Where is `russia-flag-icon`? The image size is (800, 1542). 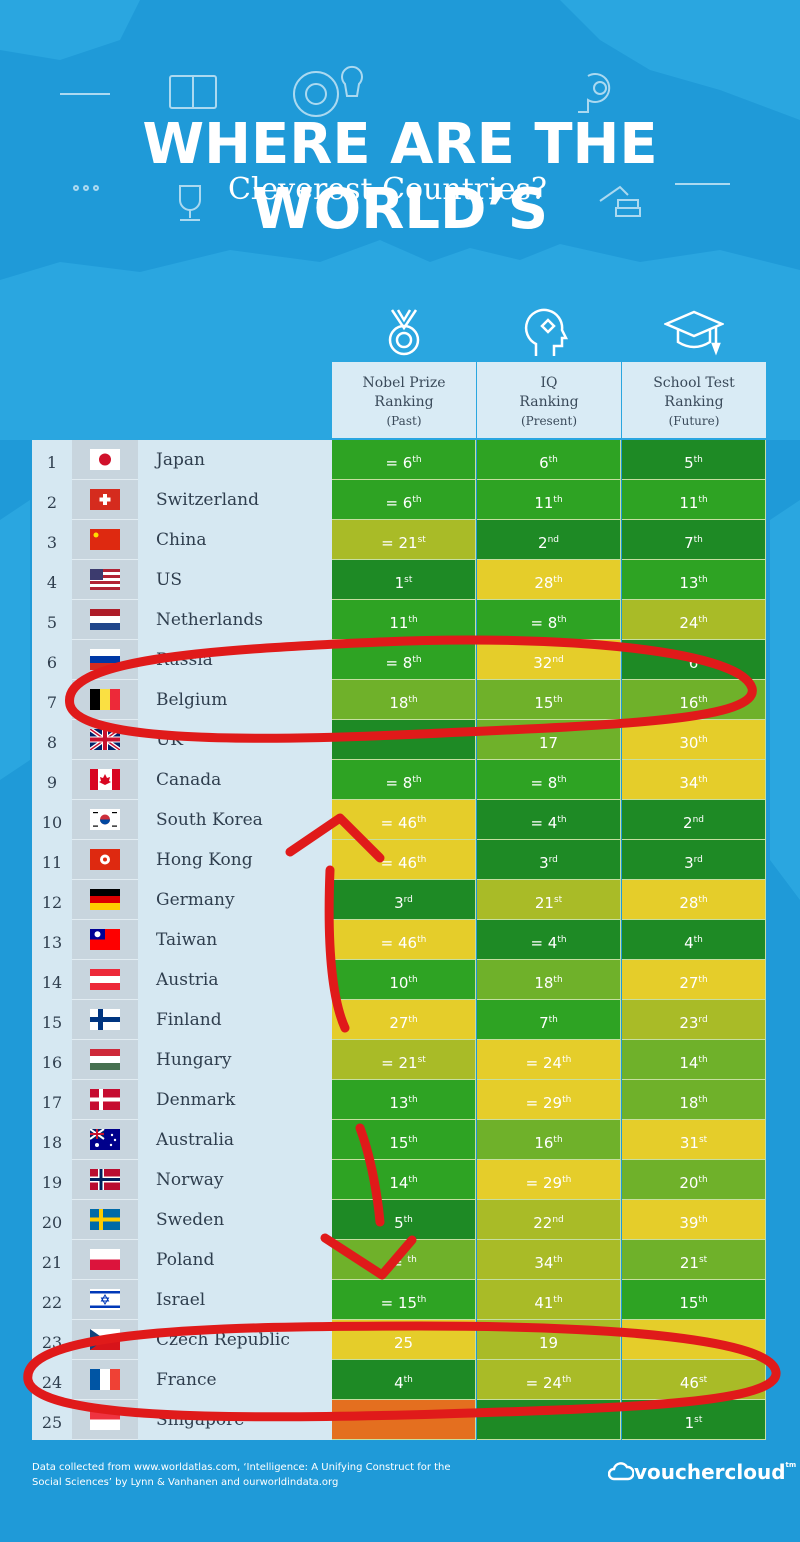
russia-flag-icon is located at coordinates (105, 659).